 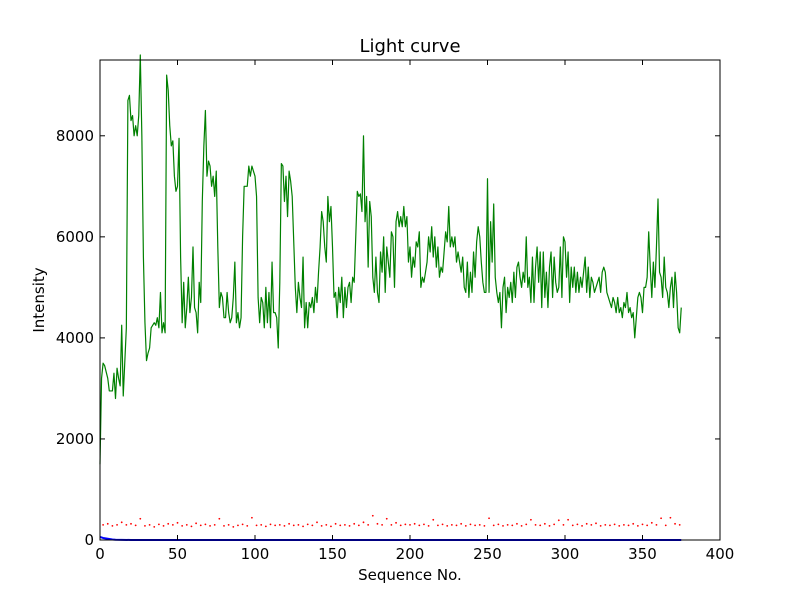 I want to click on x-tick-label: 200, so click(x=410, y=554).